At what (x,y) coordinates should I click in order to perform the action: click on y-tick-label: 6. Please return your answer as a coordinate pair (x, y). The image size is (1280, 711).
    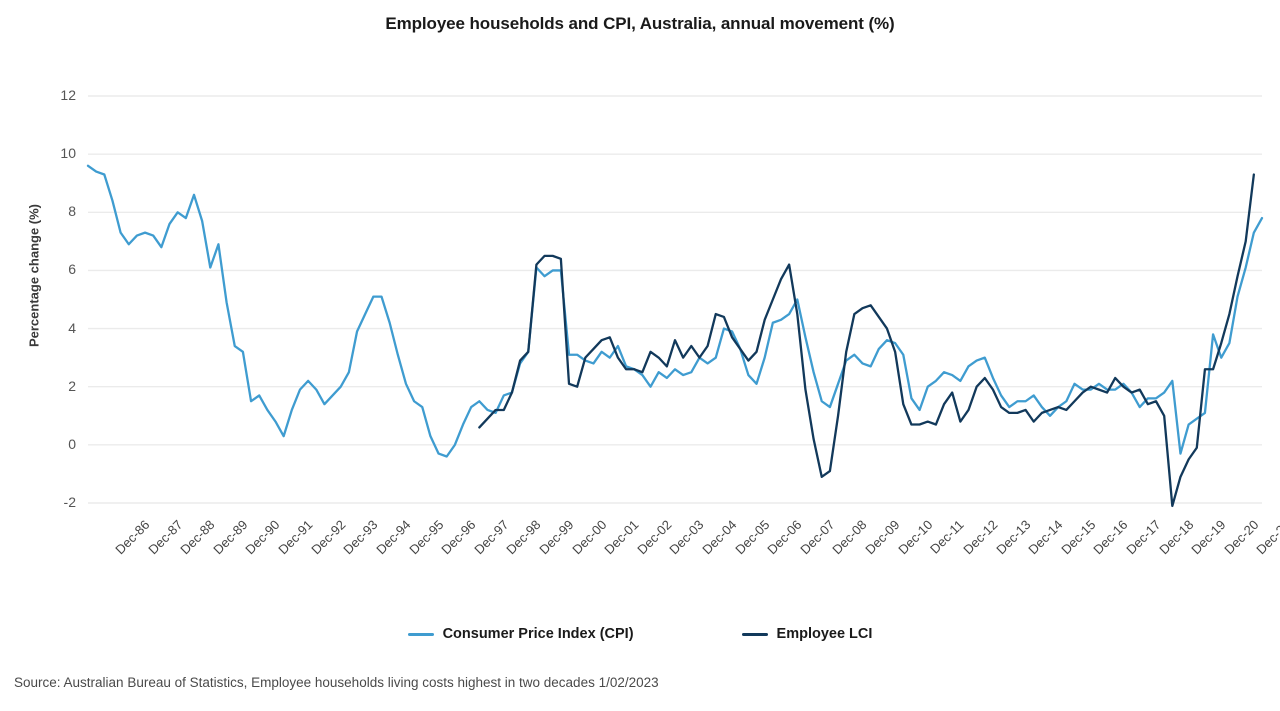
    Looking at the image, I should click on (72, 269).